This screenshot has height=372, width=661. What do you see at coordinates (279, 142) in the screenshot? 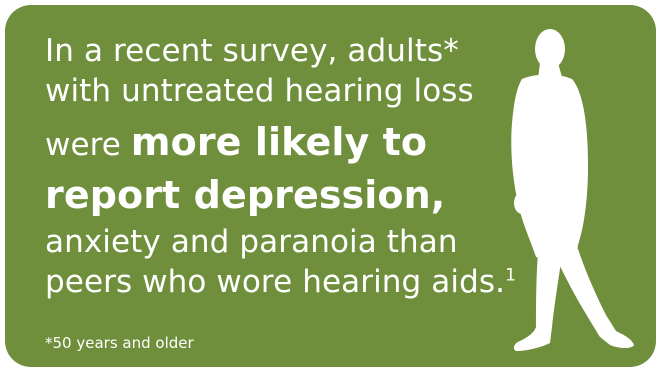
I see `headline-line-3-bold: more likely to` at bounding box center [279, 142].